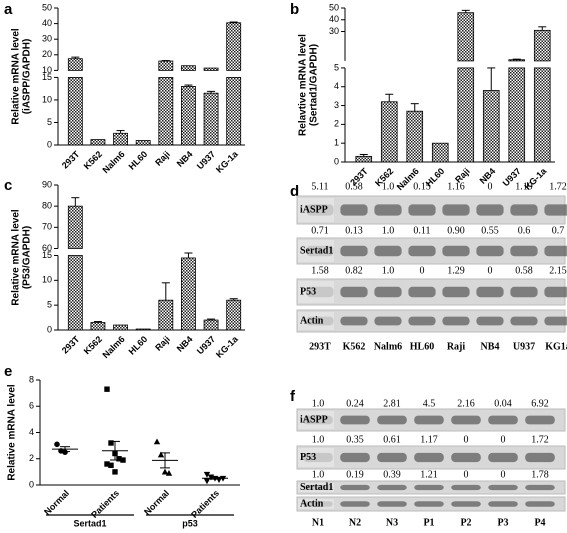 This screenshot has height=533, width=567. What do you see at coordinates (294, 9) in the screenshot?
I see `panel-label: b` at bounding box center [294, 9].